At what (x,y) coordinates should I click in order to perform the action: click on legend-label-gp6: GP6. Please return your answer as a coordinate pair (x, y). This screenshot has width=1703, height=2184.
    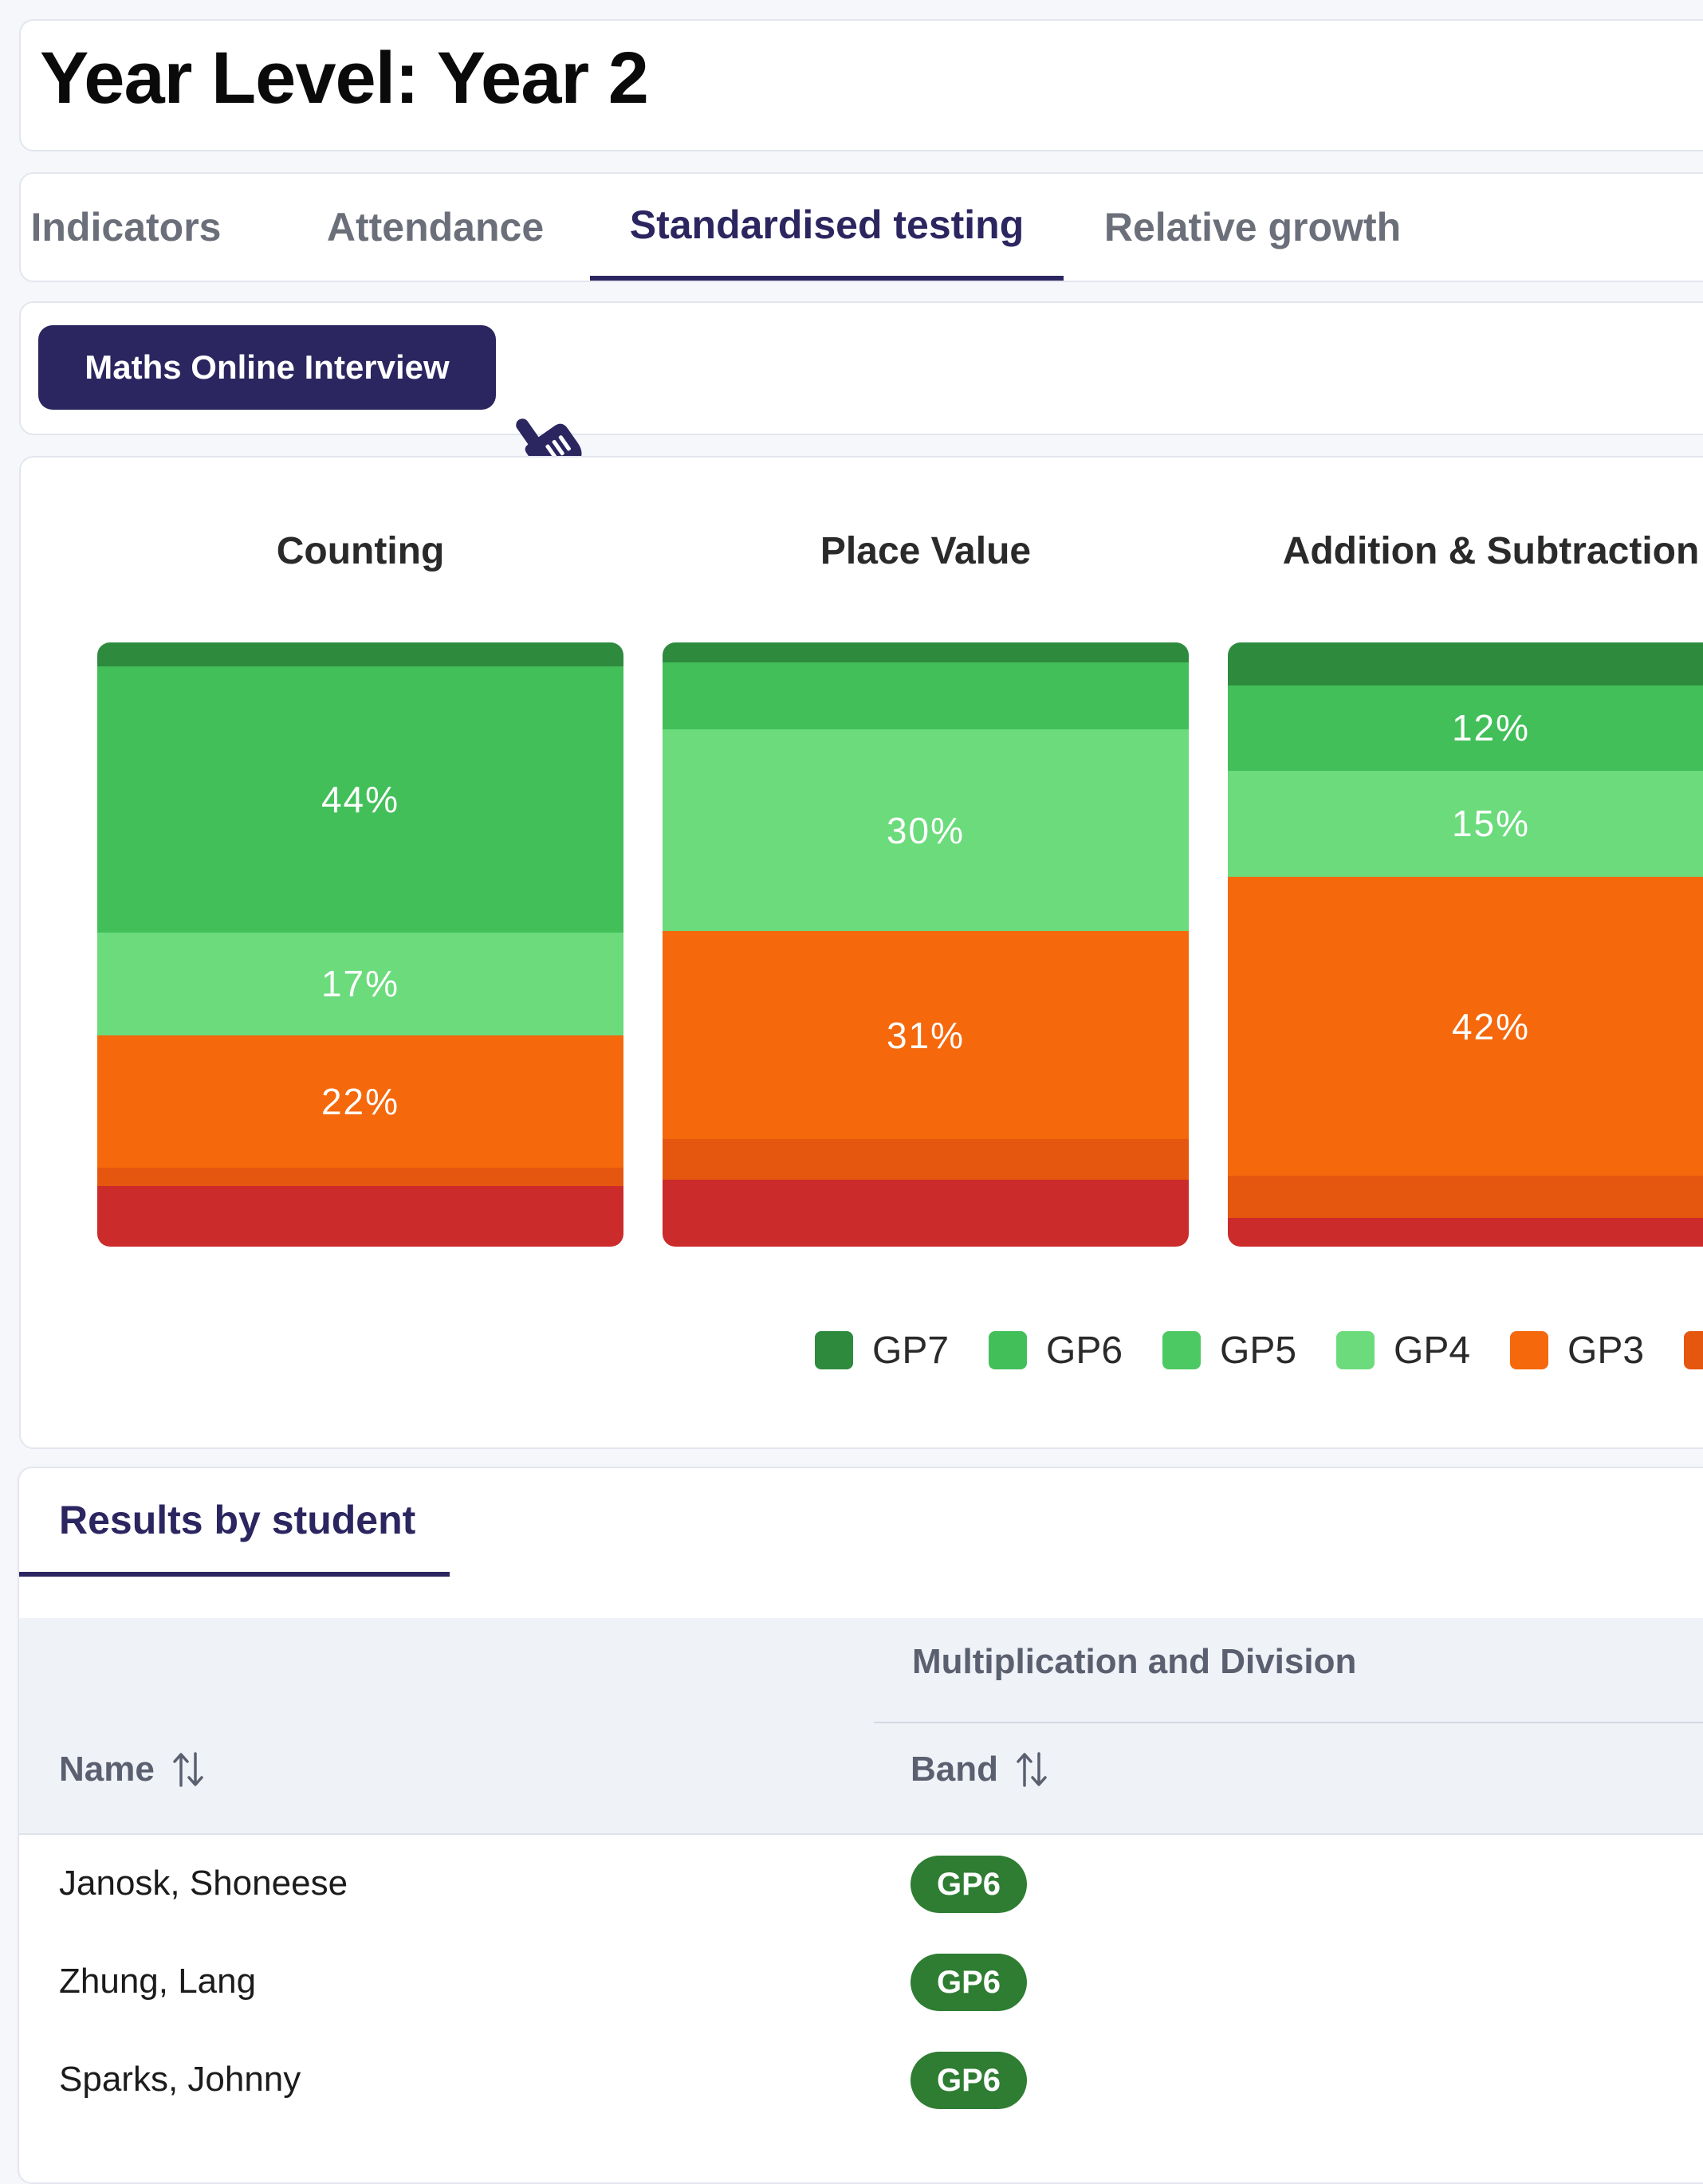
    Looking at the image, I should click on (1084, 1350).